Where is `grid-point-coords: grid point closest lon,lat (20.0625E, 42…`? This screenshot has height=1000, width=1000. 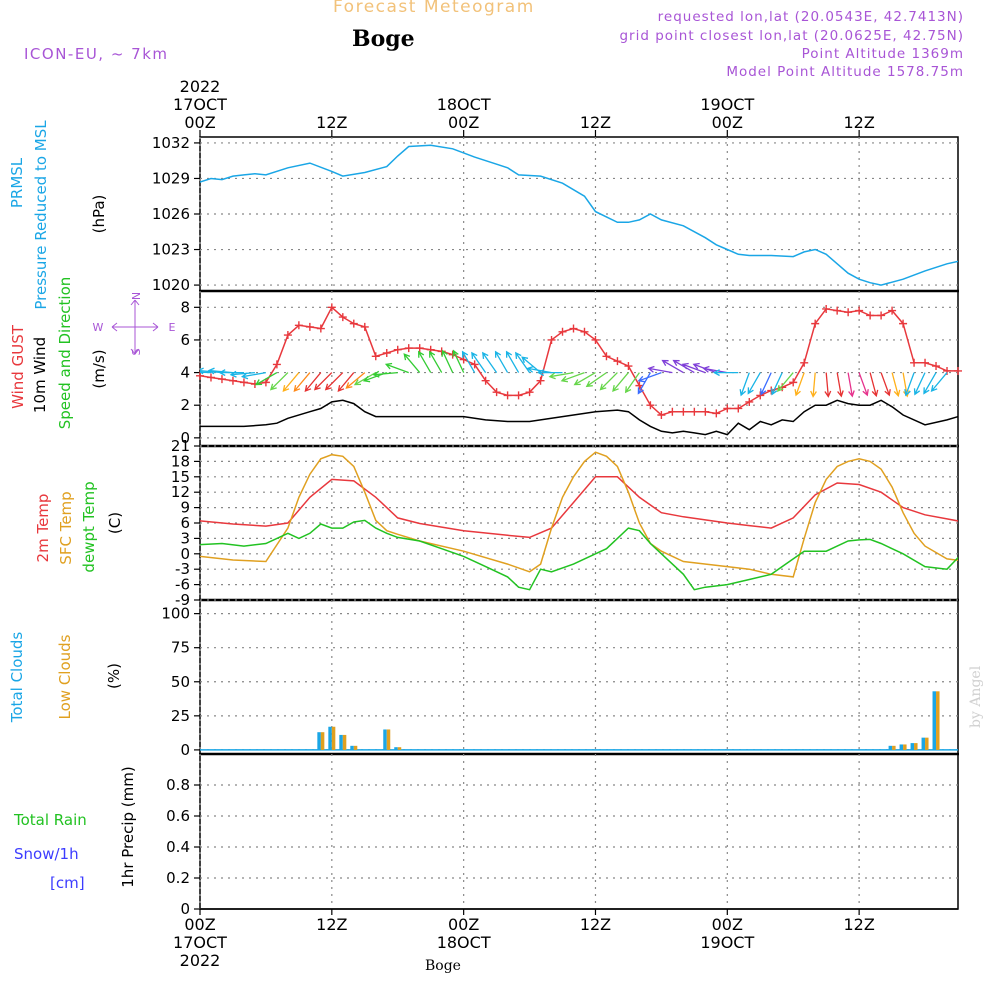 grid-point-coords: grid point closest lon,lat (20.0625E, 42… is located at coordinates (791, 36).